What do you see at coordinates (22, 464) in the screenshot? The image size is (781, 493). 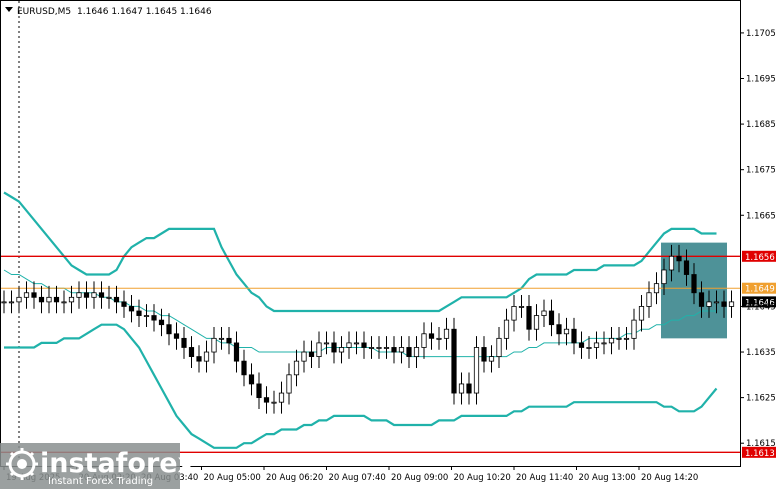 I see `instaforex-logo-icon` at bounding box center [22, 464].